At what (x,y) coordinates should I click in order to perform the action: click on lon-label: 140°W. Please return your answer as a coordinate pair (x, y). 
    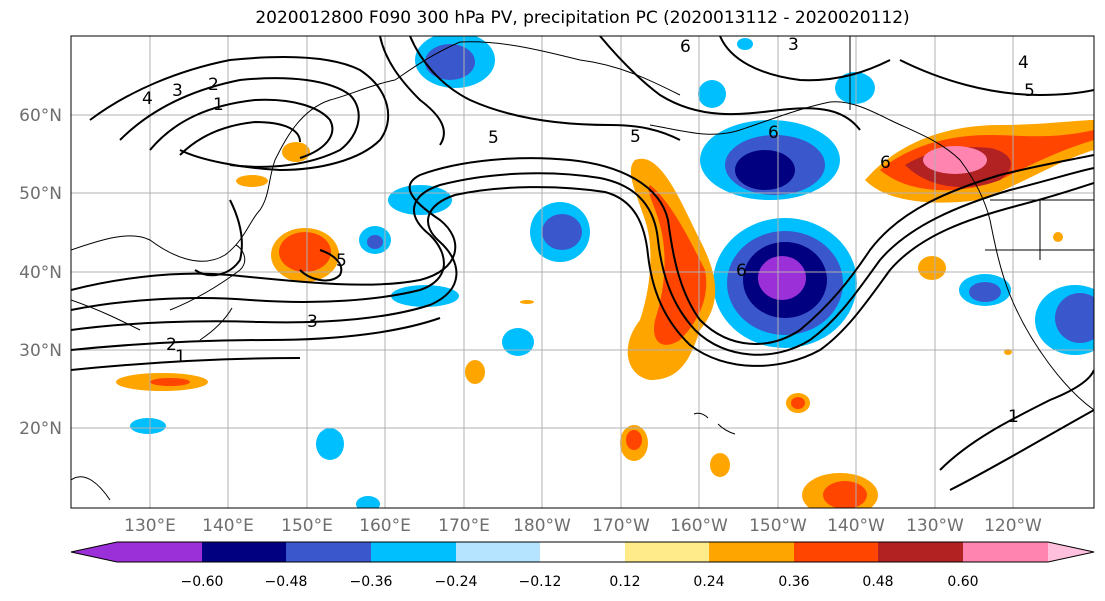
    Looking at the image, I should click on (856, 526).